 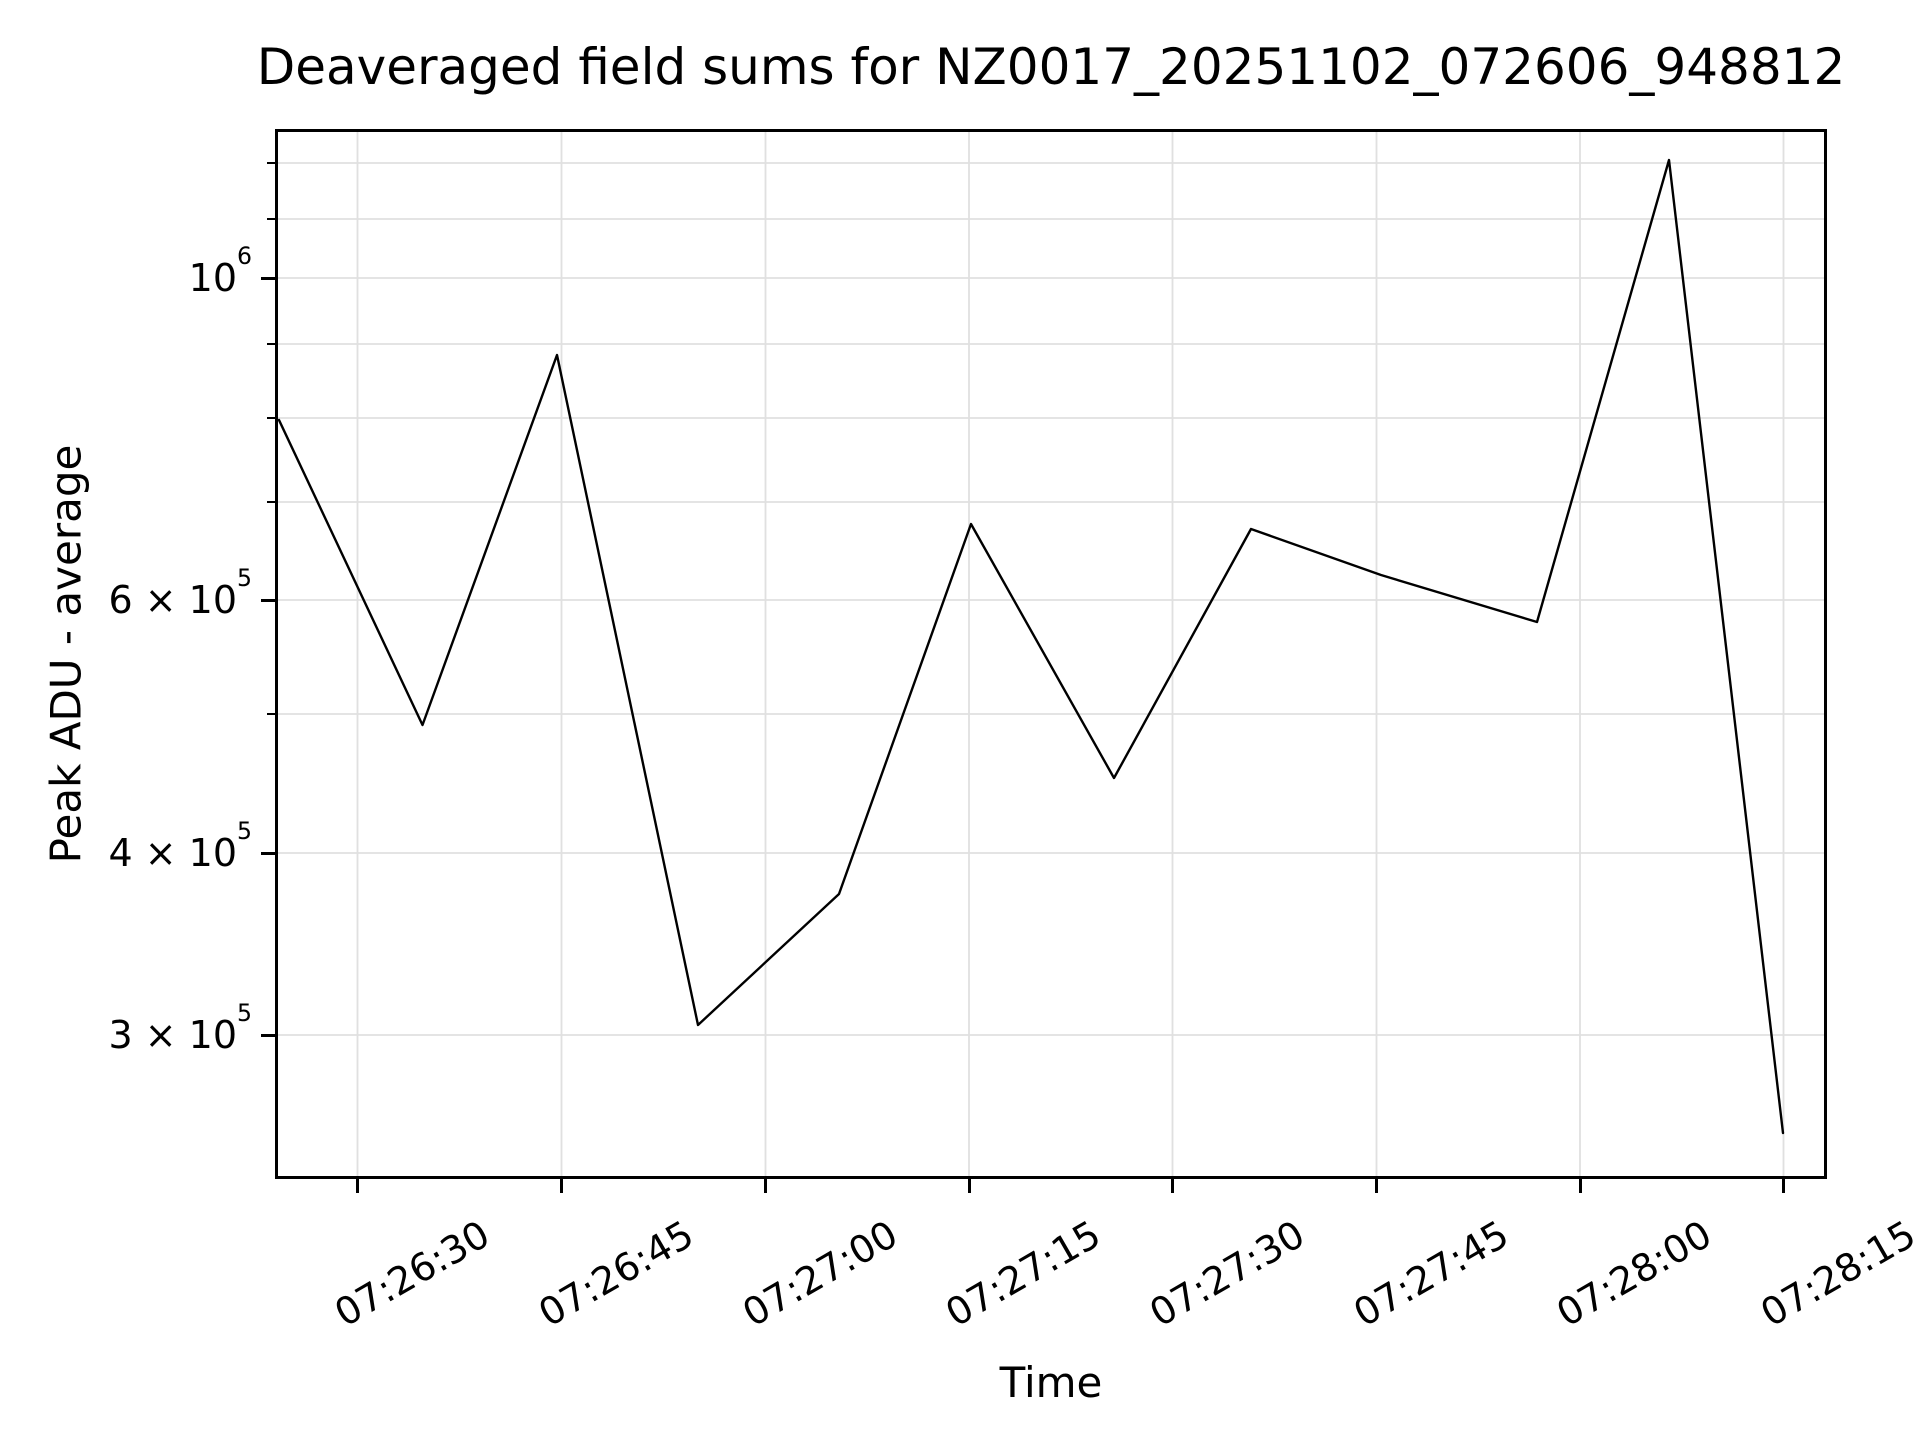 What do you see at coordinates (173, 600) in the screenshot?
I see `y-tick-mantissa: 6 × 10` at bounding box center [173, 600].